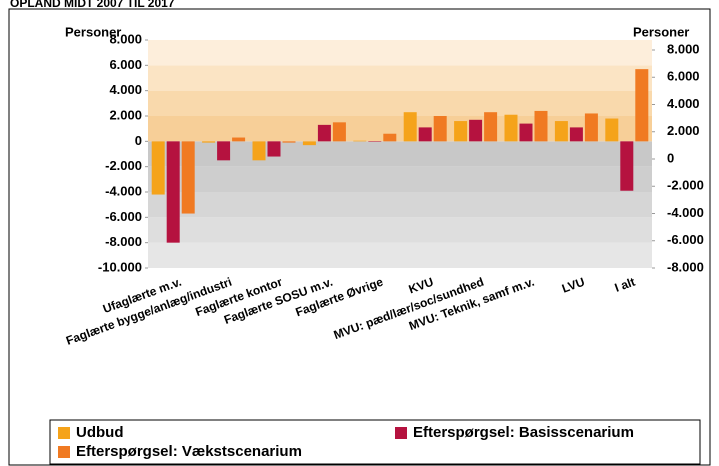 The image size is (719, 466). I want to click on y2-axis-label: Personer, so click(661, 31).